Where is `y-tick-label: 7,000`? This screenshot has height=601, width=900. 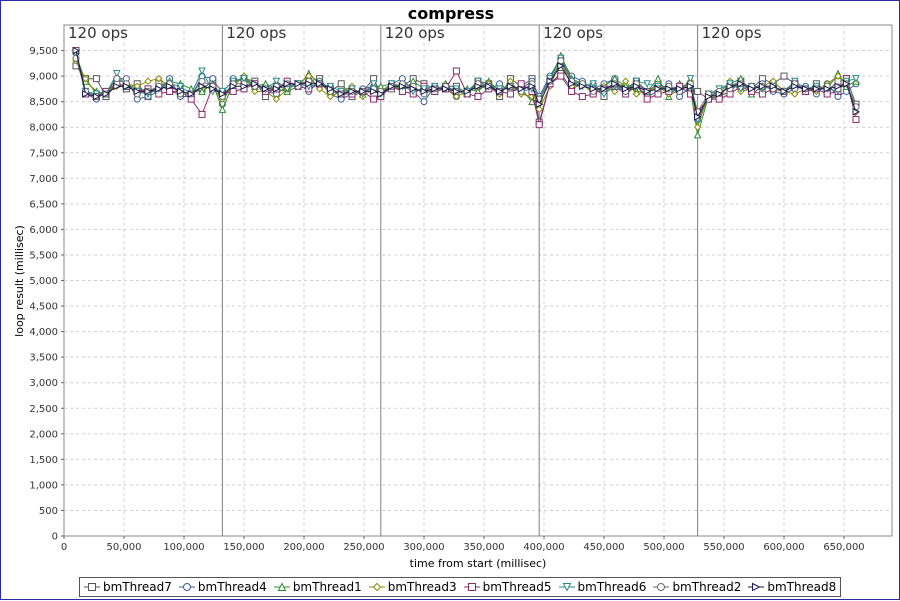
y-tick-label: 7,000 is located at coordinates (43, 179).